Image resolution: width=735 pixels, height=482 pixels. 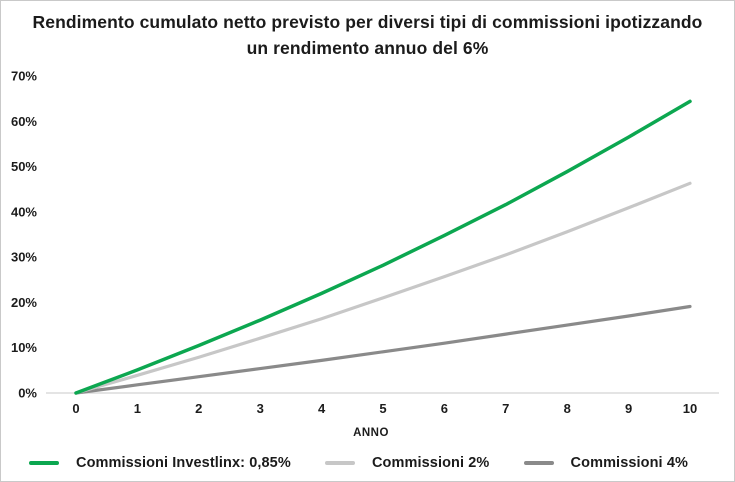 What do you see at coordinates (75, 408) in the screenshot?
I see `x-tick-label: 0` at bounding box center [75, 408].